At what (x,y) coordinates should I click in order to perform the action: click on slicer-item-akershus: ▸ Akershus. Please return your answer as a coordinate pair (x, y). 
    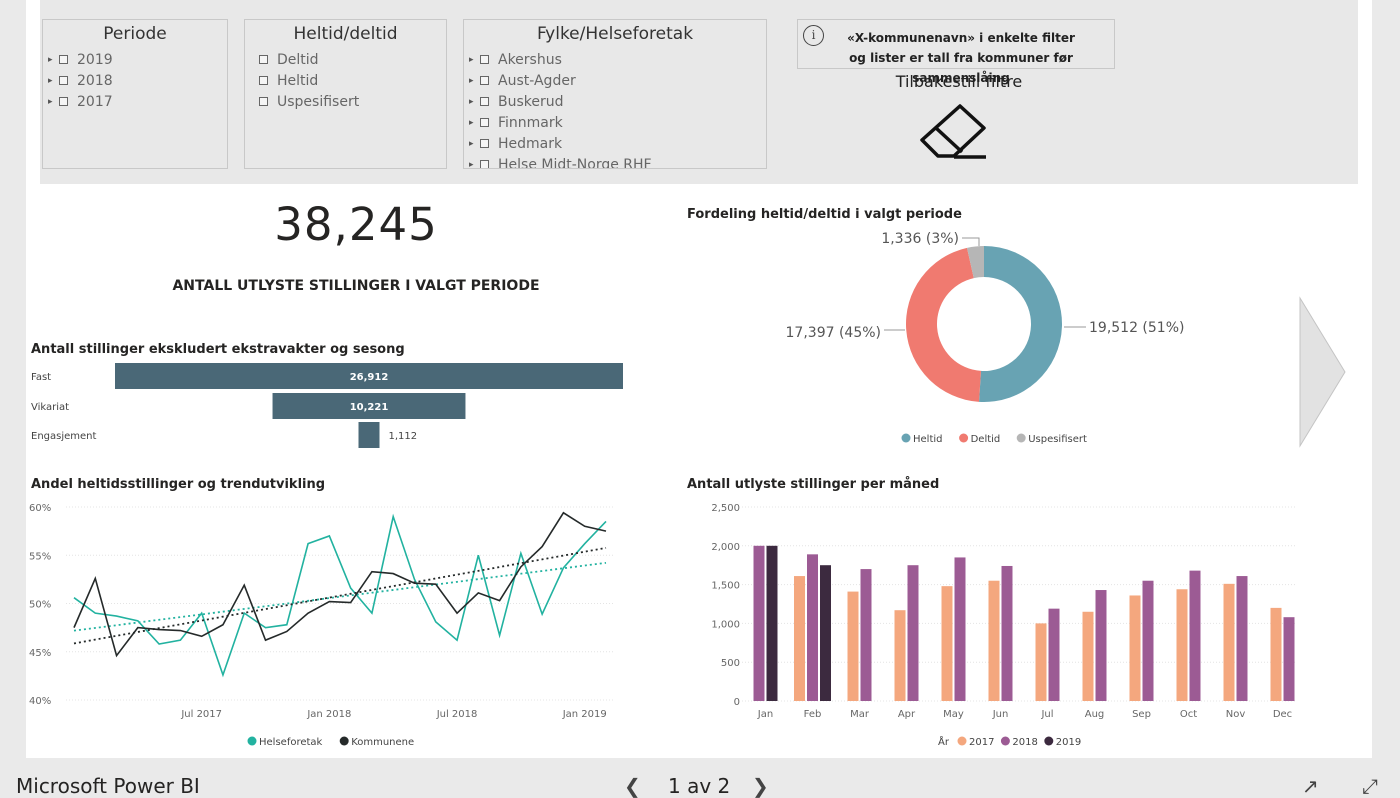
    Looking at the image, I should click on (615, 59).